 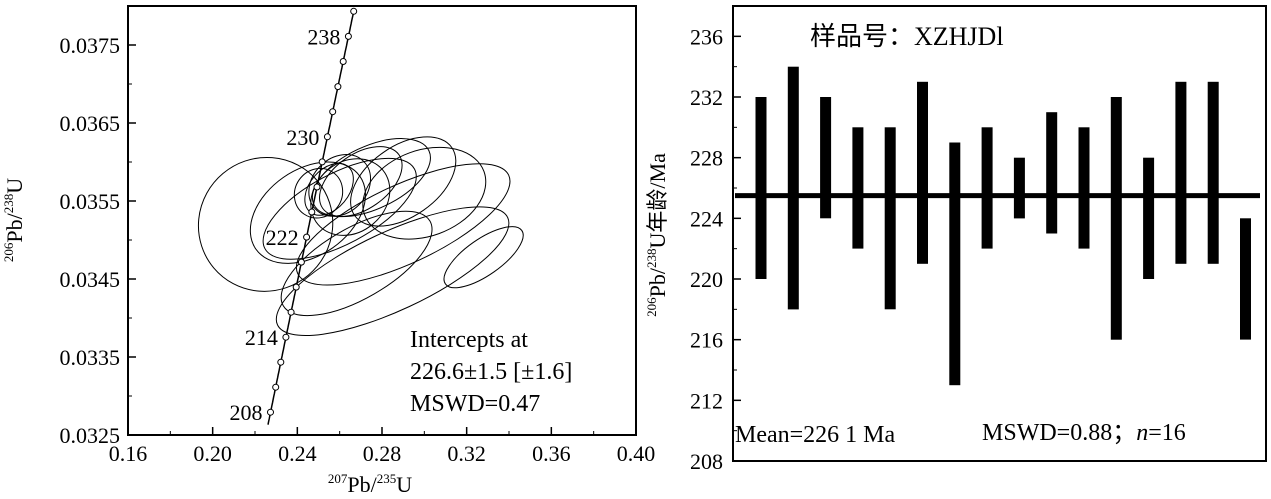 What do you see at coordinates (282, 237) in the screenshot?
I see `concordia-age-label: 222` at bounding box center [282, 237].